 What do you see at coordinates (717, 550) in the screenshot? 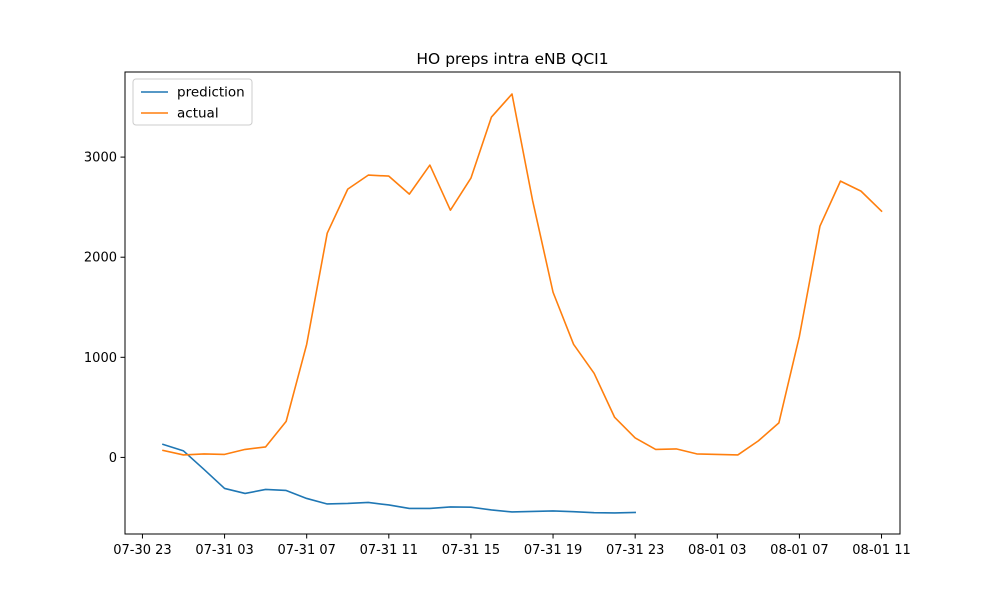
I see `x-tick-label: 08-01 03` at bounding box center [717, 550].